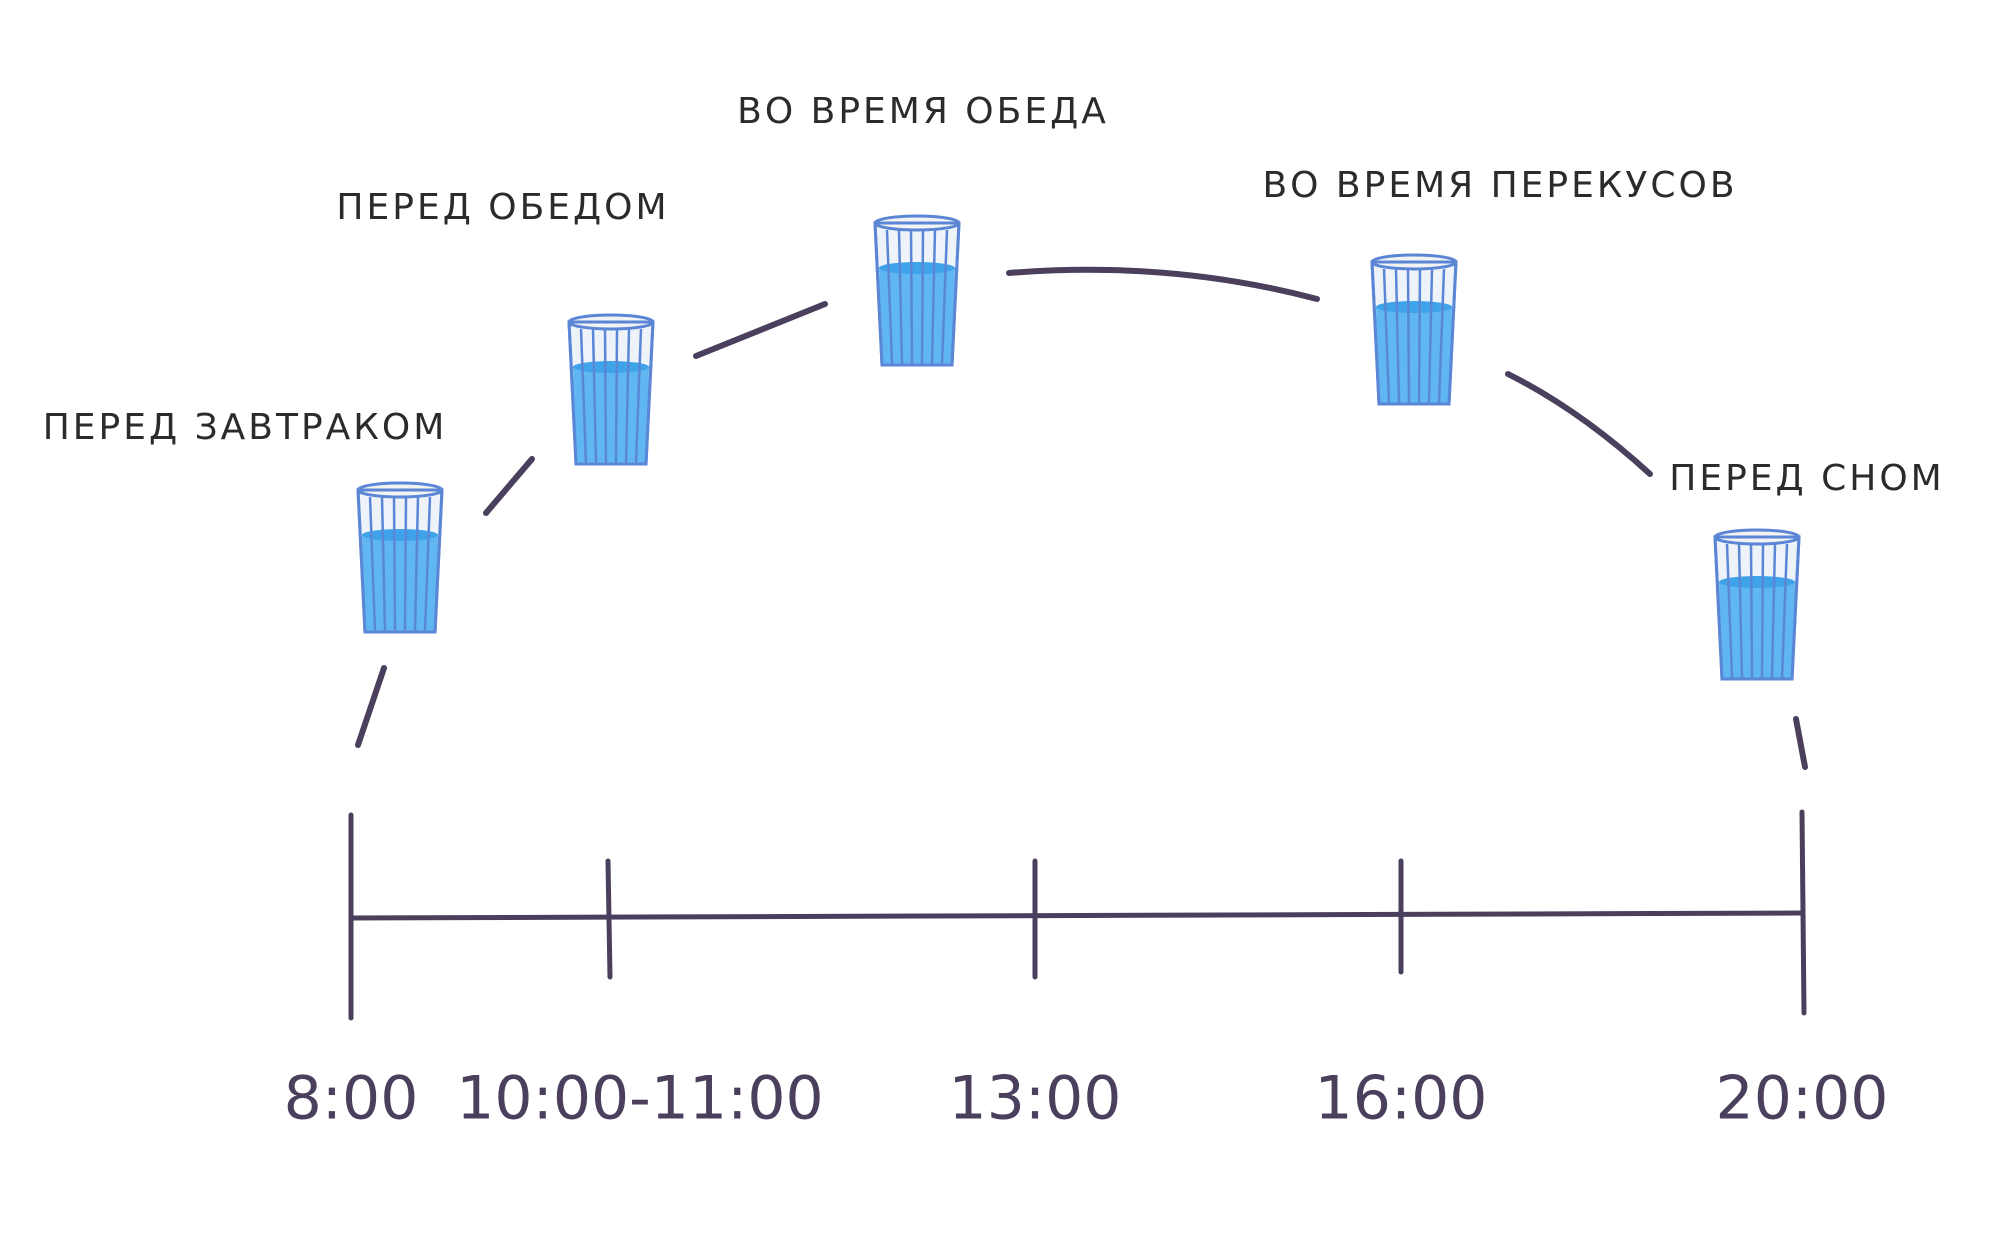 This screenshot has width=2000, height=1240. Describe the element at coordinates (351, 1099) in the screenshot. I see `time-label: 8:00` at that location.